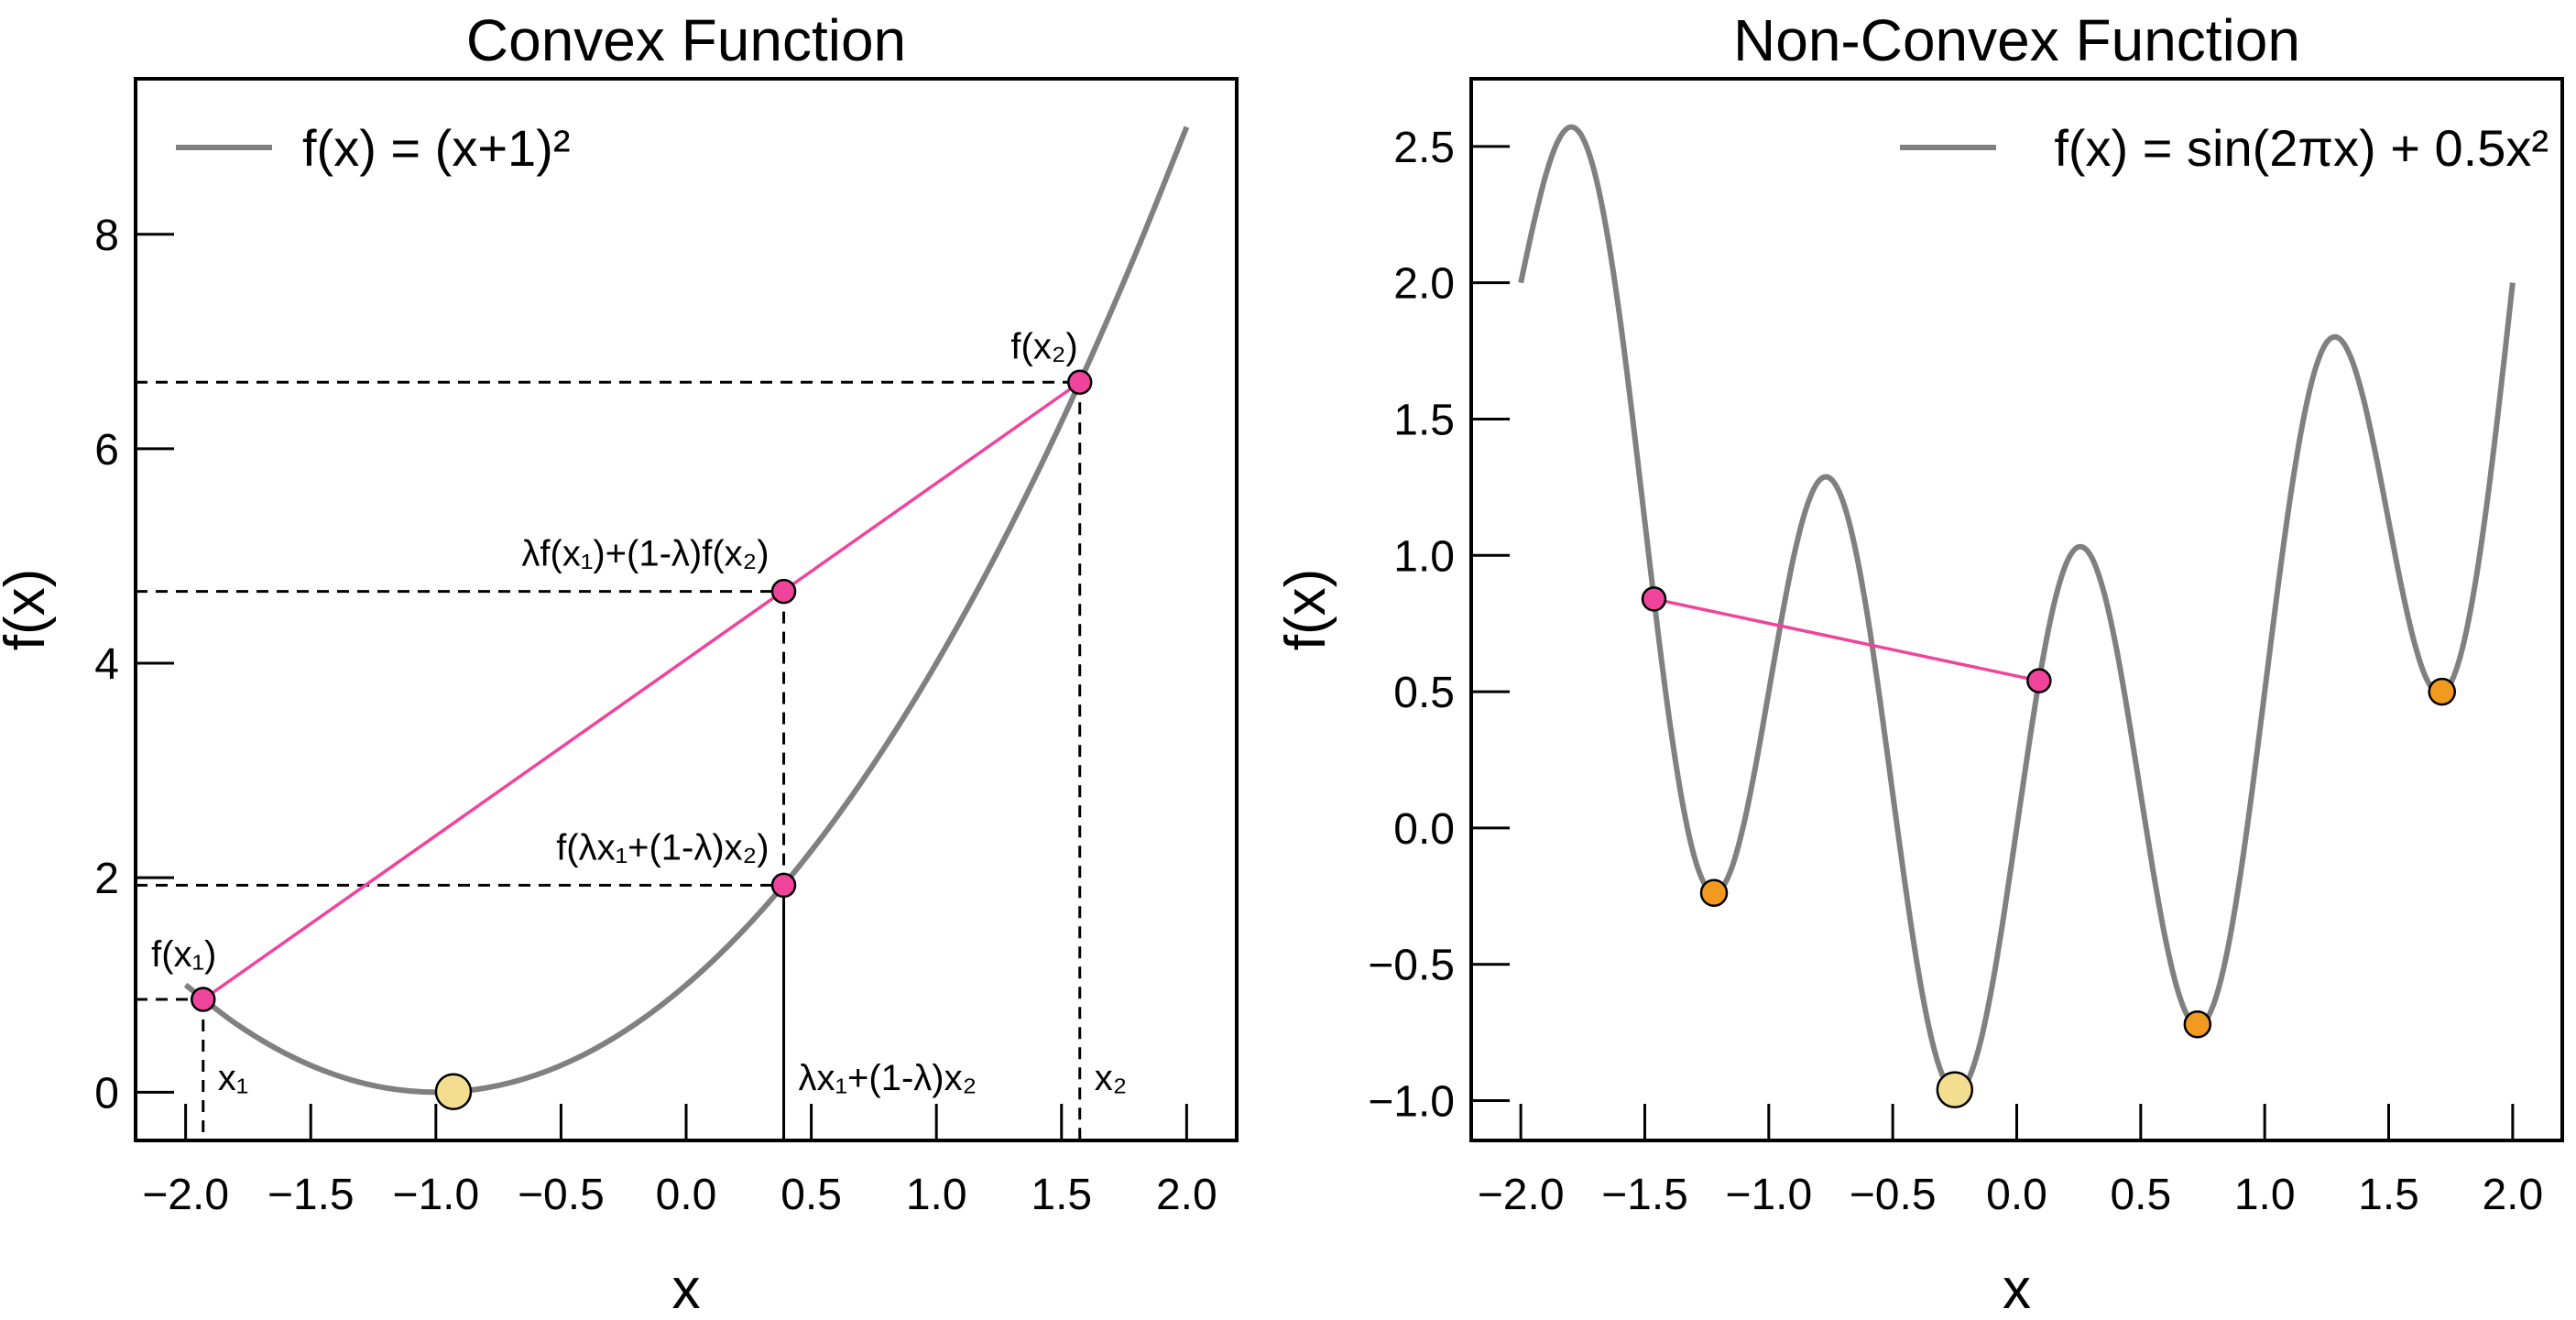 This screenshot has height=1320, width=2576. I want to click on chart-title: Convex Function, so click(686, 40).